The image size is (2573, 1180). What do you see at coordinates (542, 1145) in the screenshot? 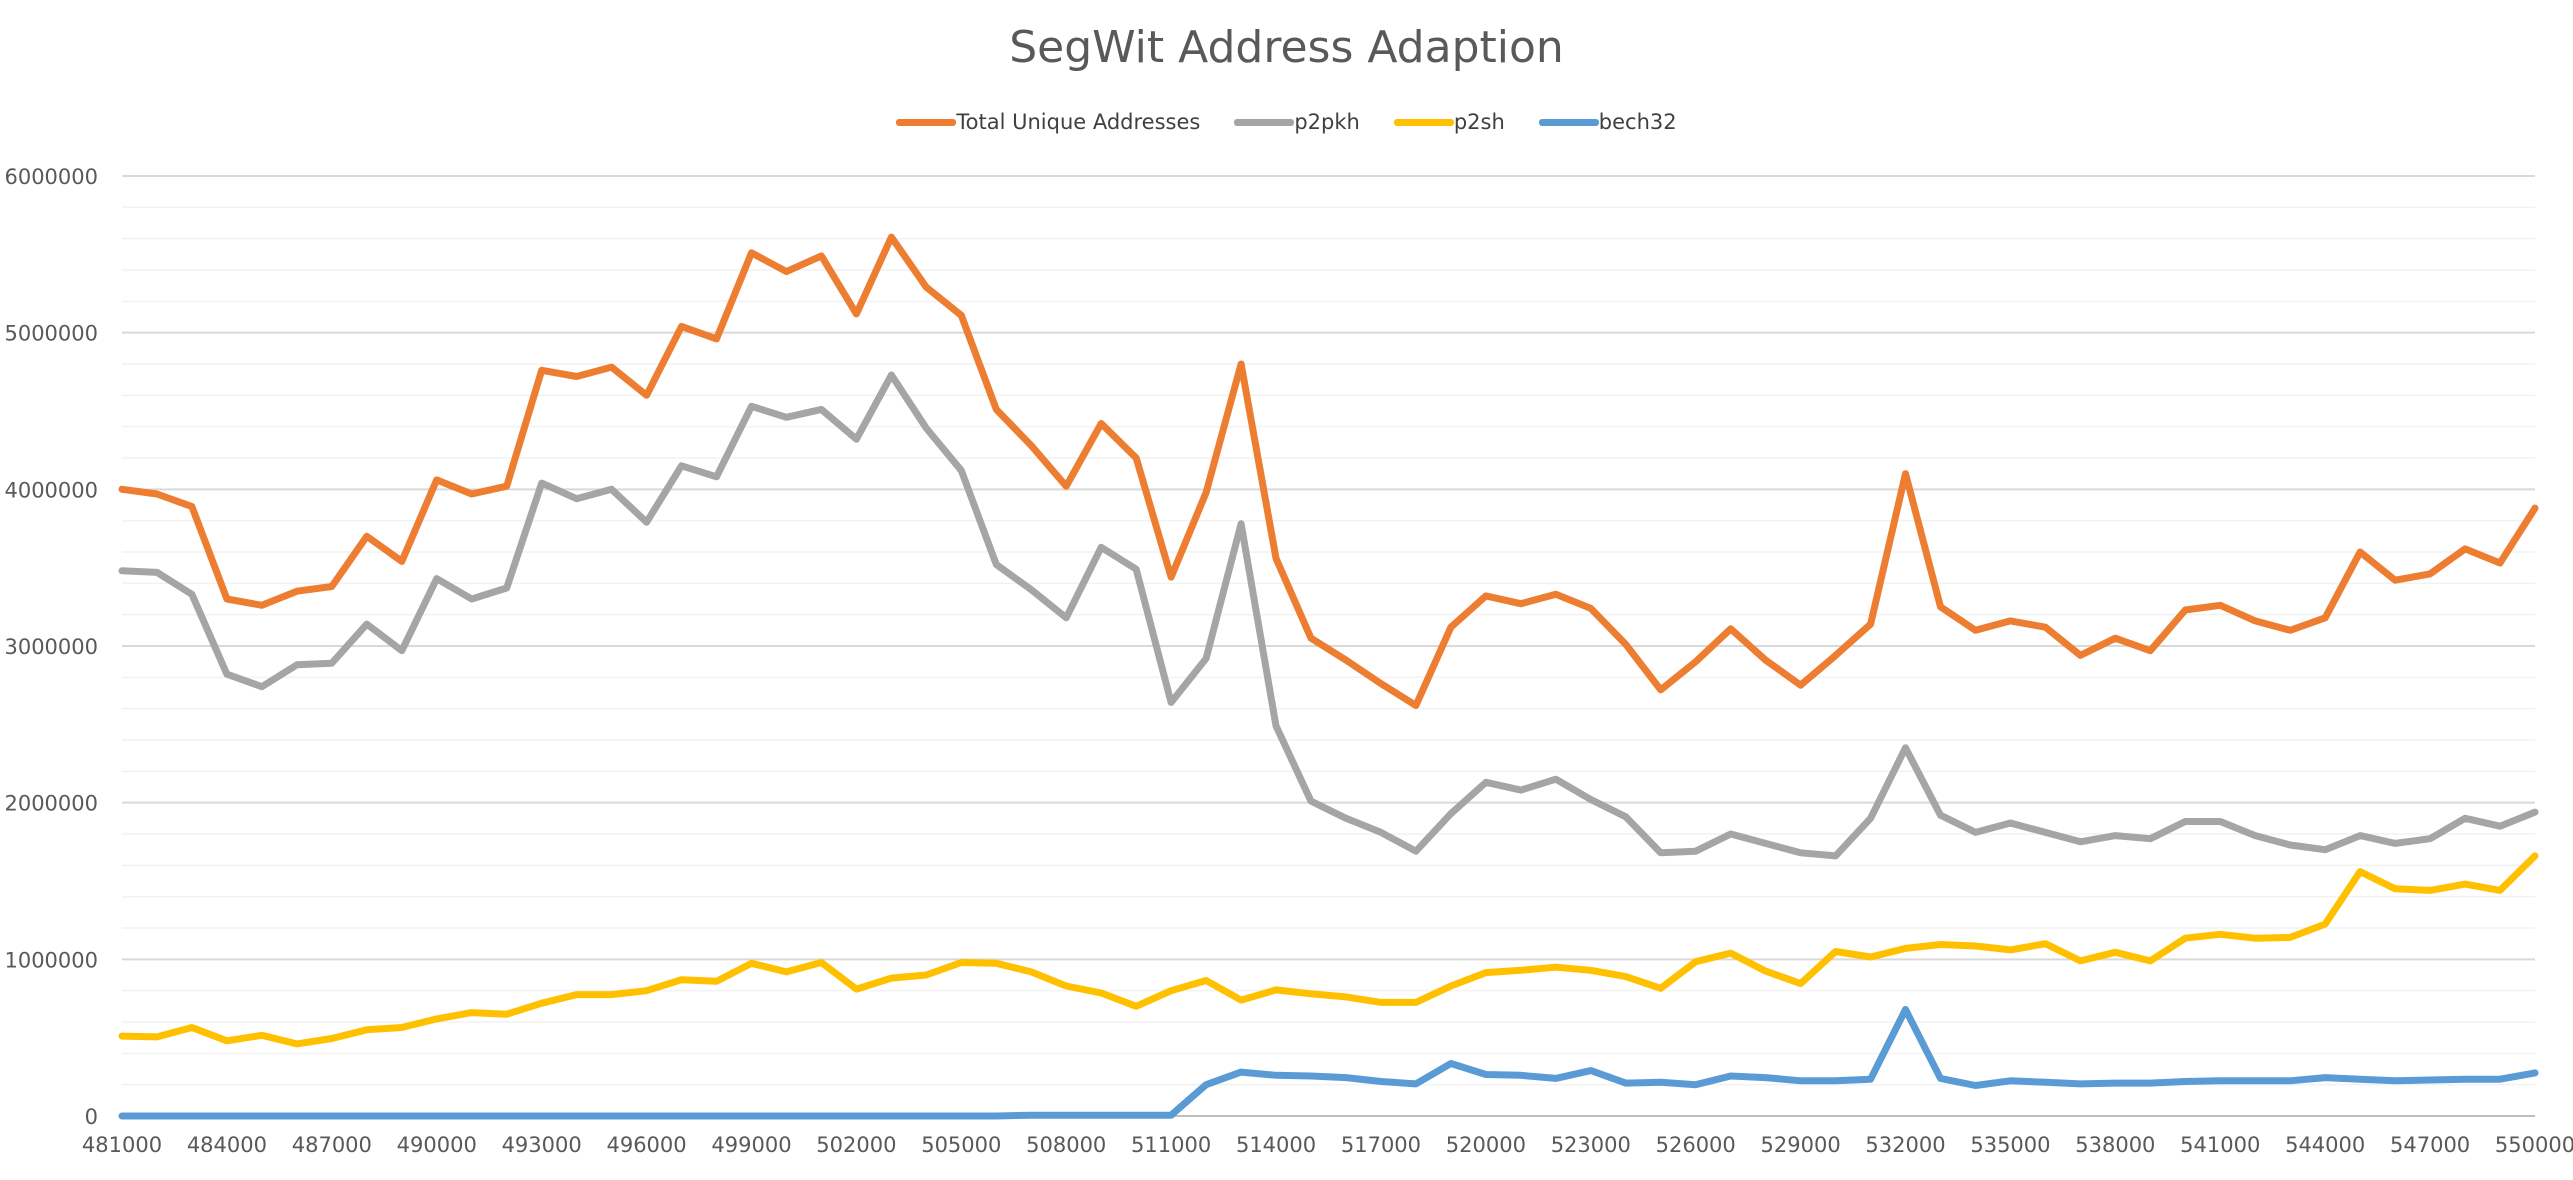
I see `x-tick-label: 493000` at bounding box center [542, 1145].